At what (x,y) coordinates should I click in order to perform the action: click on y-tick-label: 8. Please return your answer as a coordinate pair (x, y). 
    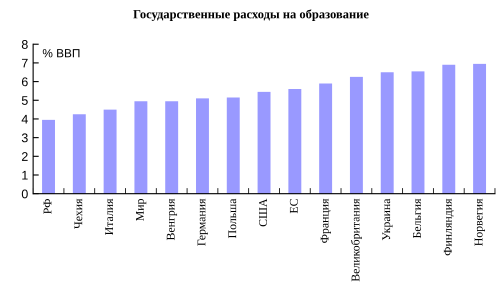
    Looking at the image, I should click on (25, 44).